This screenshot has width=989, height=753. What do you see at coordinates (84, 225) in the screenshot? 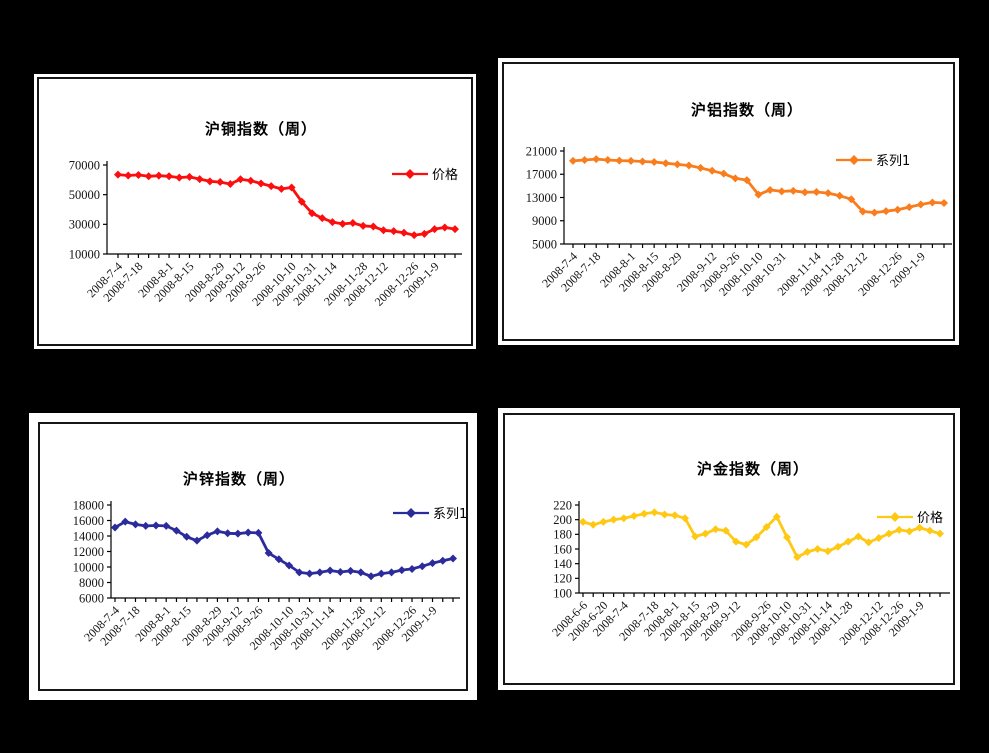
I see `y-tick-label: 30000` at bounding box center [84, 225].